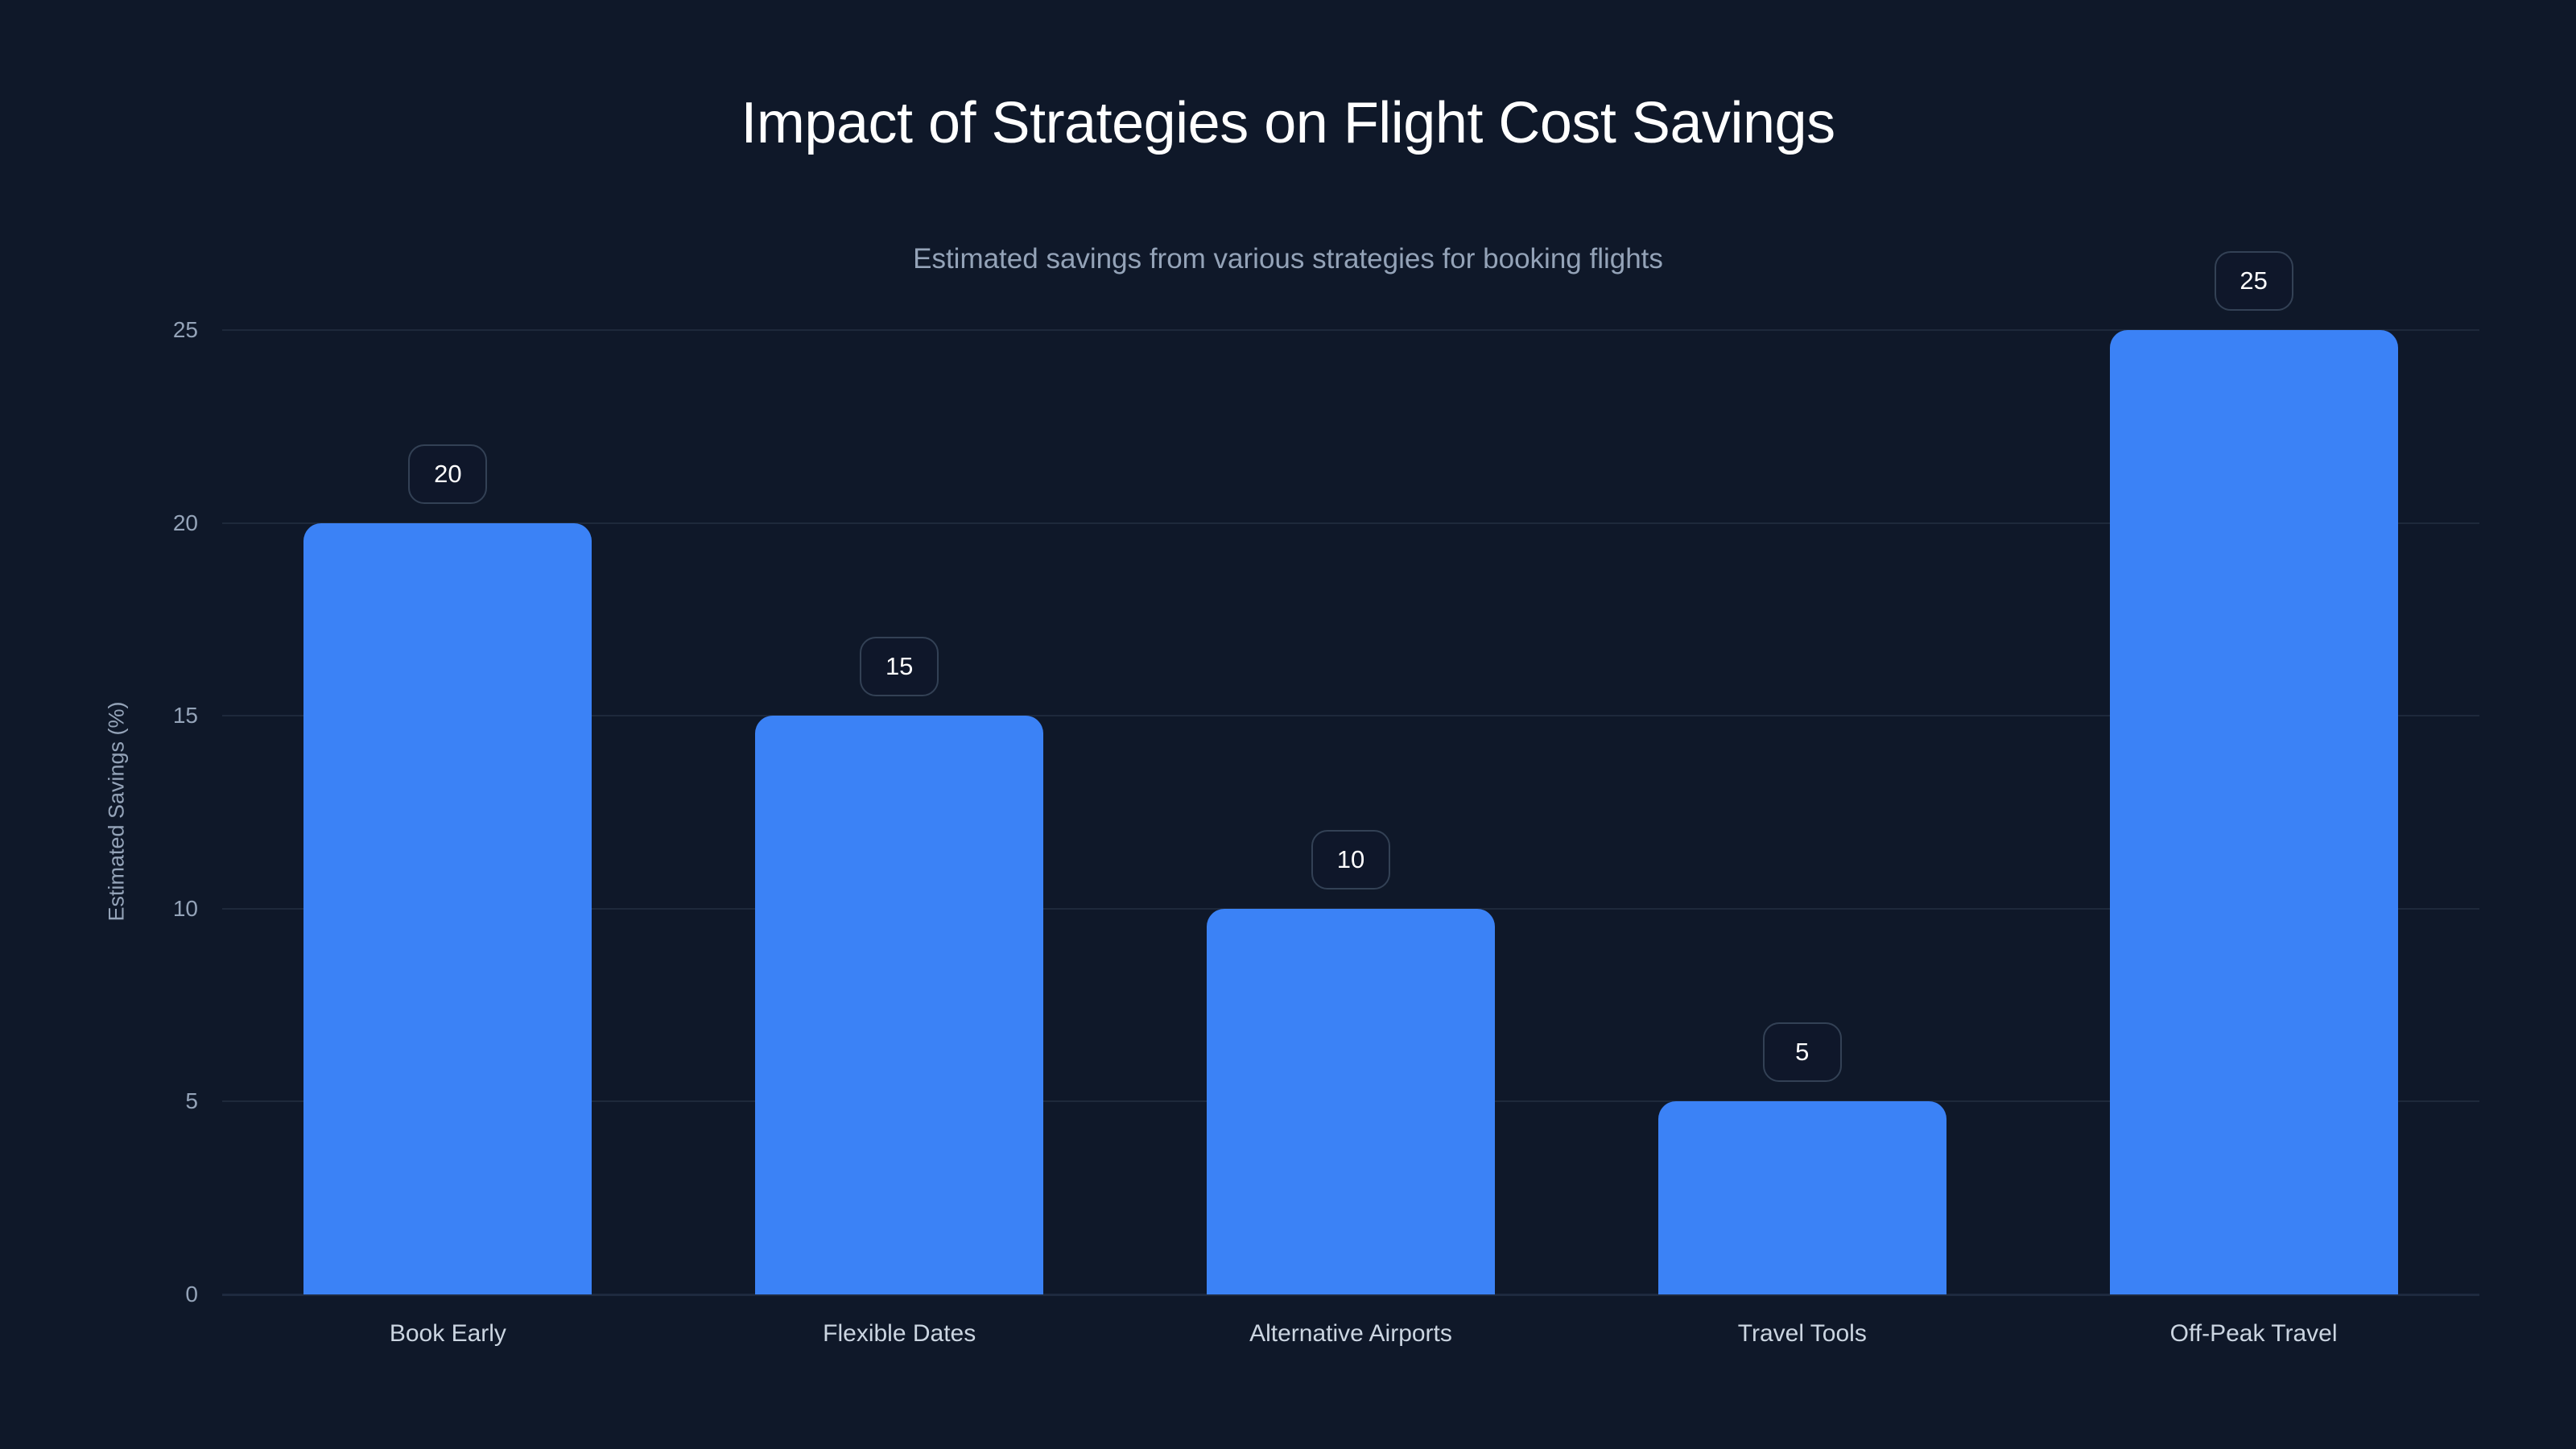  I want to click on x-tick-label: Flexible Dates, so click(899, 1333).